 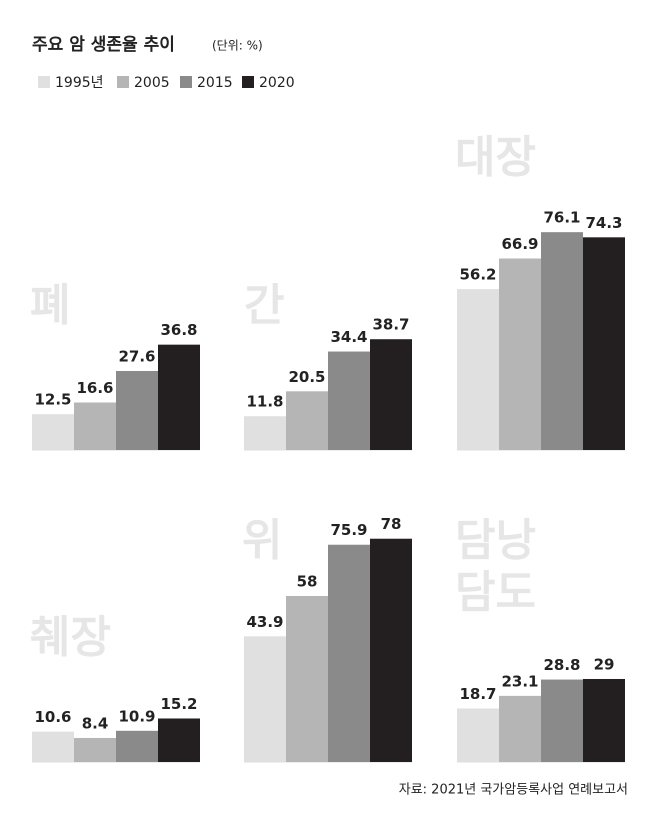 I want to click on value-label: 78, so click(x=391, y=524).